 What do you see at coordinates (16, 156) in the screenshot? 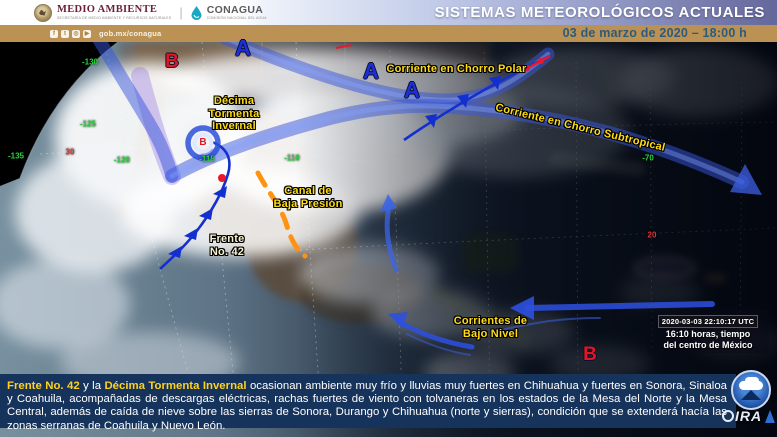
I see `graticule-label: -135` at bounding box center [16, 156].